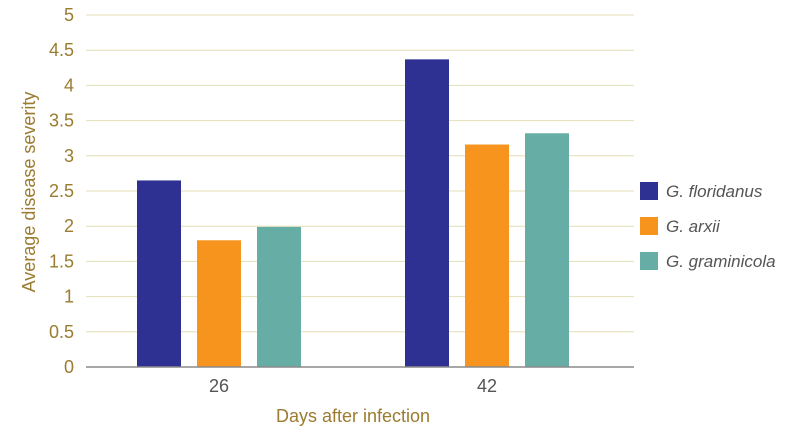 This screenshot has height=432, width=800. I want to click on x-tick-label-42: 42, so click(487, 386).